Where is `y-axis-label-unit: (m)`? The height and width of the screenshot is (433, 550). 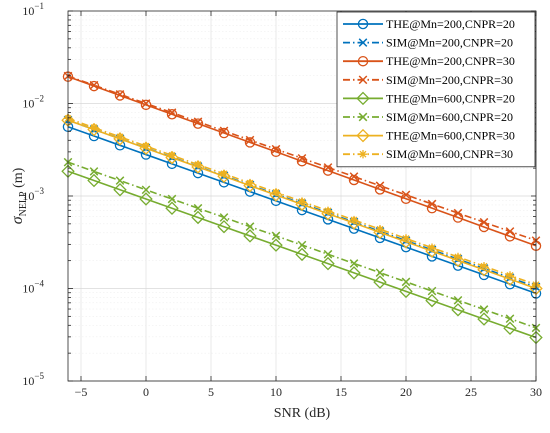 y-axis-label-unit: (m) is located at coordinates (18, 179).